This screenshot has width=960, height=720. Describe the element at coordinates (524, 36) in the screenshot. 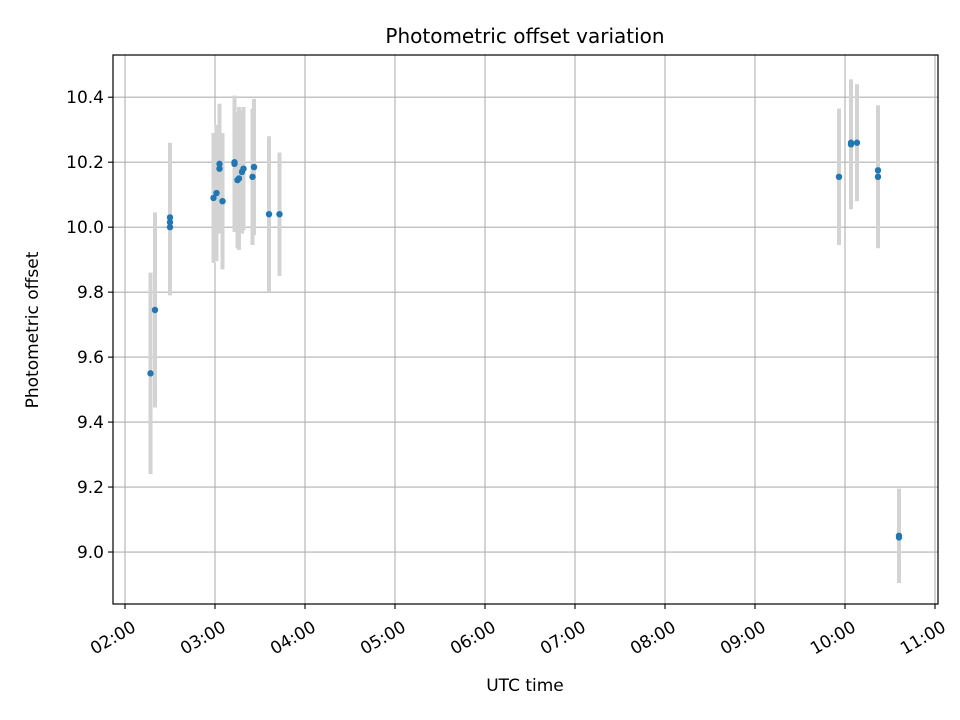

I see `chart-title: Photometric offset variation` at that location.